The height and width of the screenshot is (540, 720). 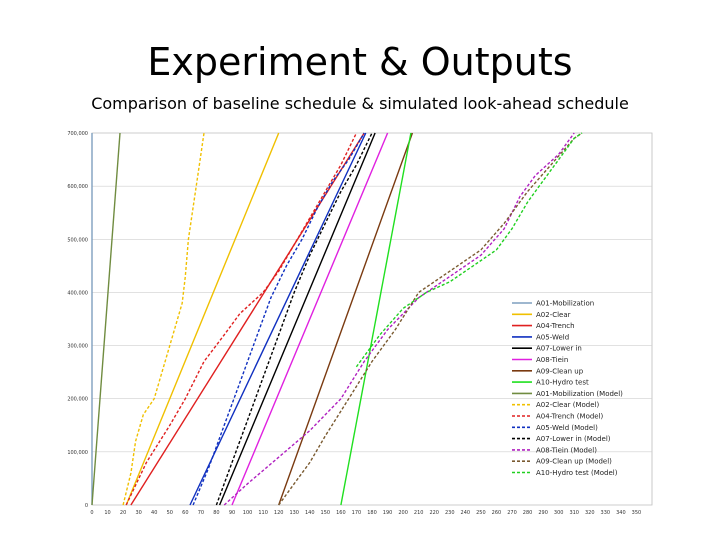 What do you see at coordinates (559, 349) in the screenshot?
I see `legend-label: A07-Lower in` at bounding box center [559, 349].